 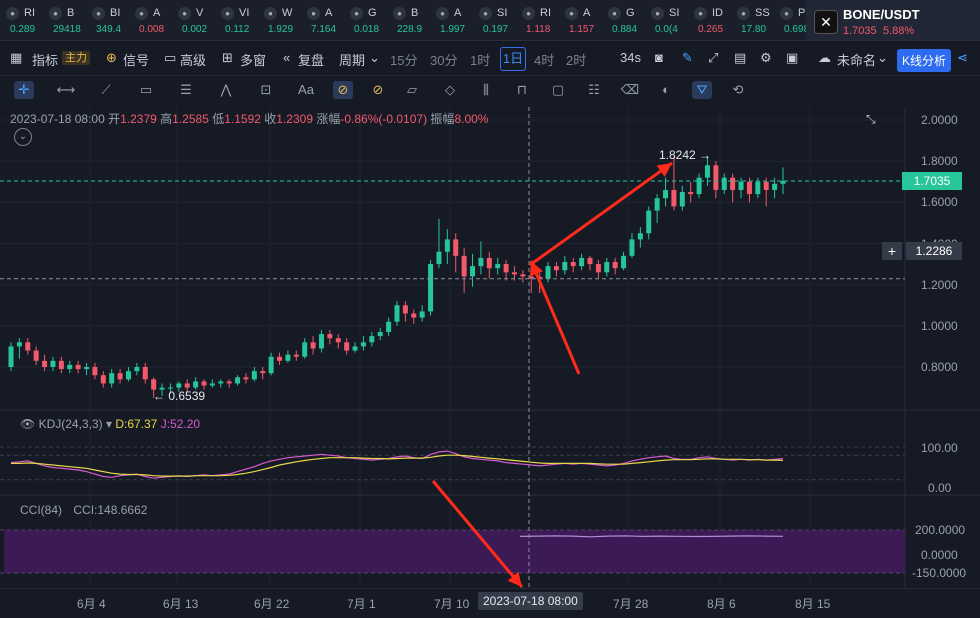 What do you see at coordinates (66, 89) in the screenshot?
I see `horizontal-line-icon: ⟷` at bounding box center [66, 89].